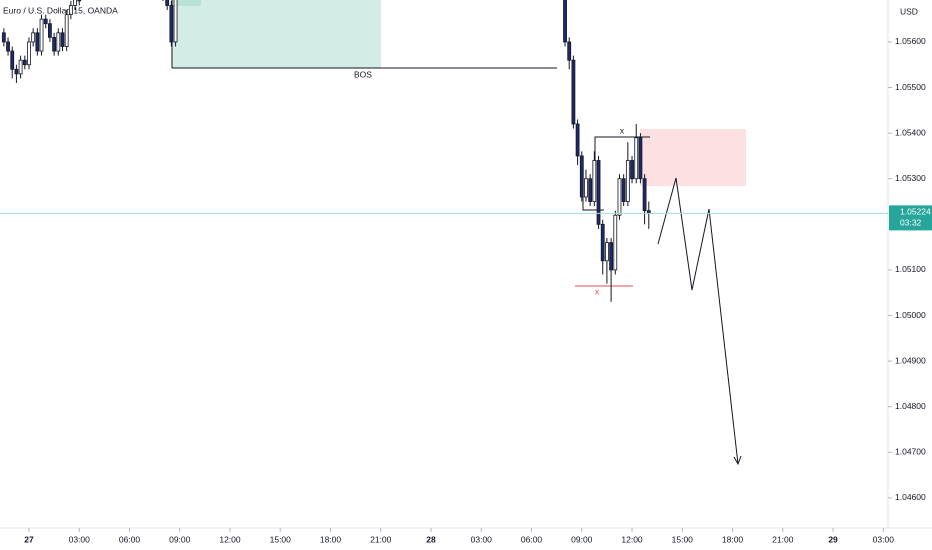  Describe the element at coordinates (910, 315) in the screenshot. I see `y-tick-label: 1.05000` at that location.